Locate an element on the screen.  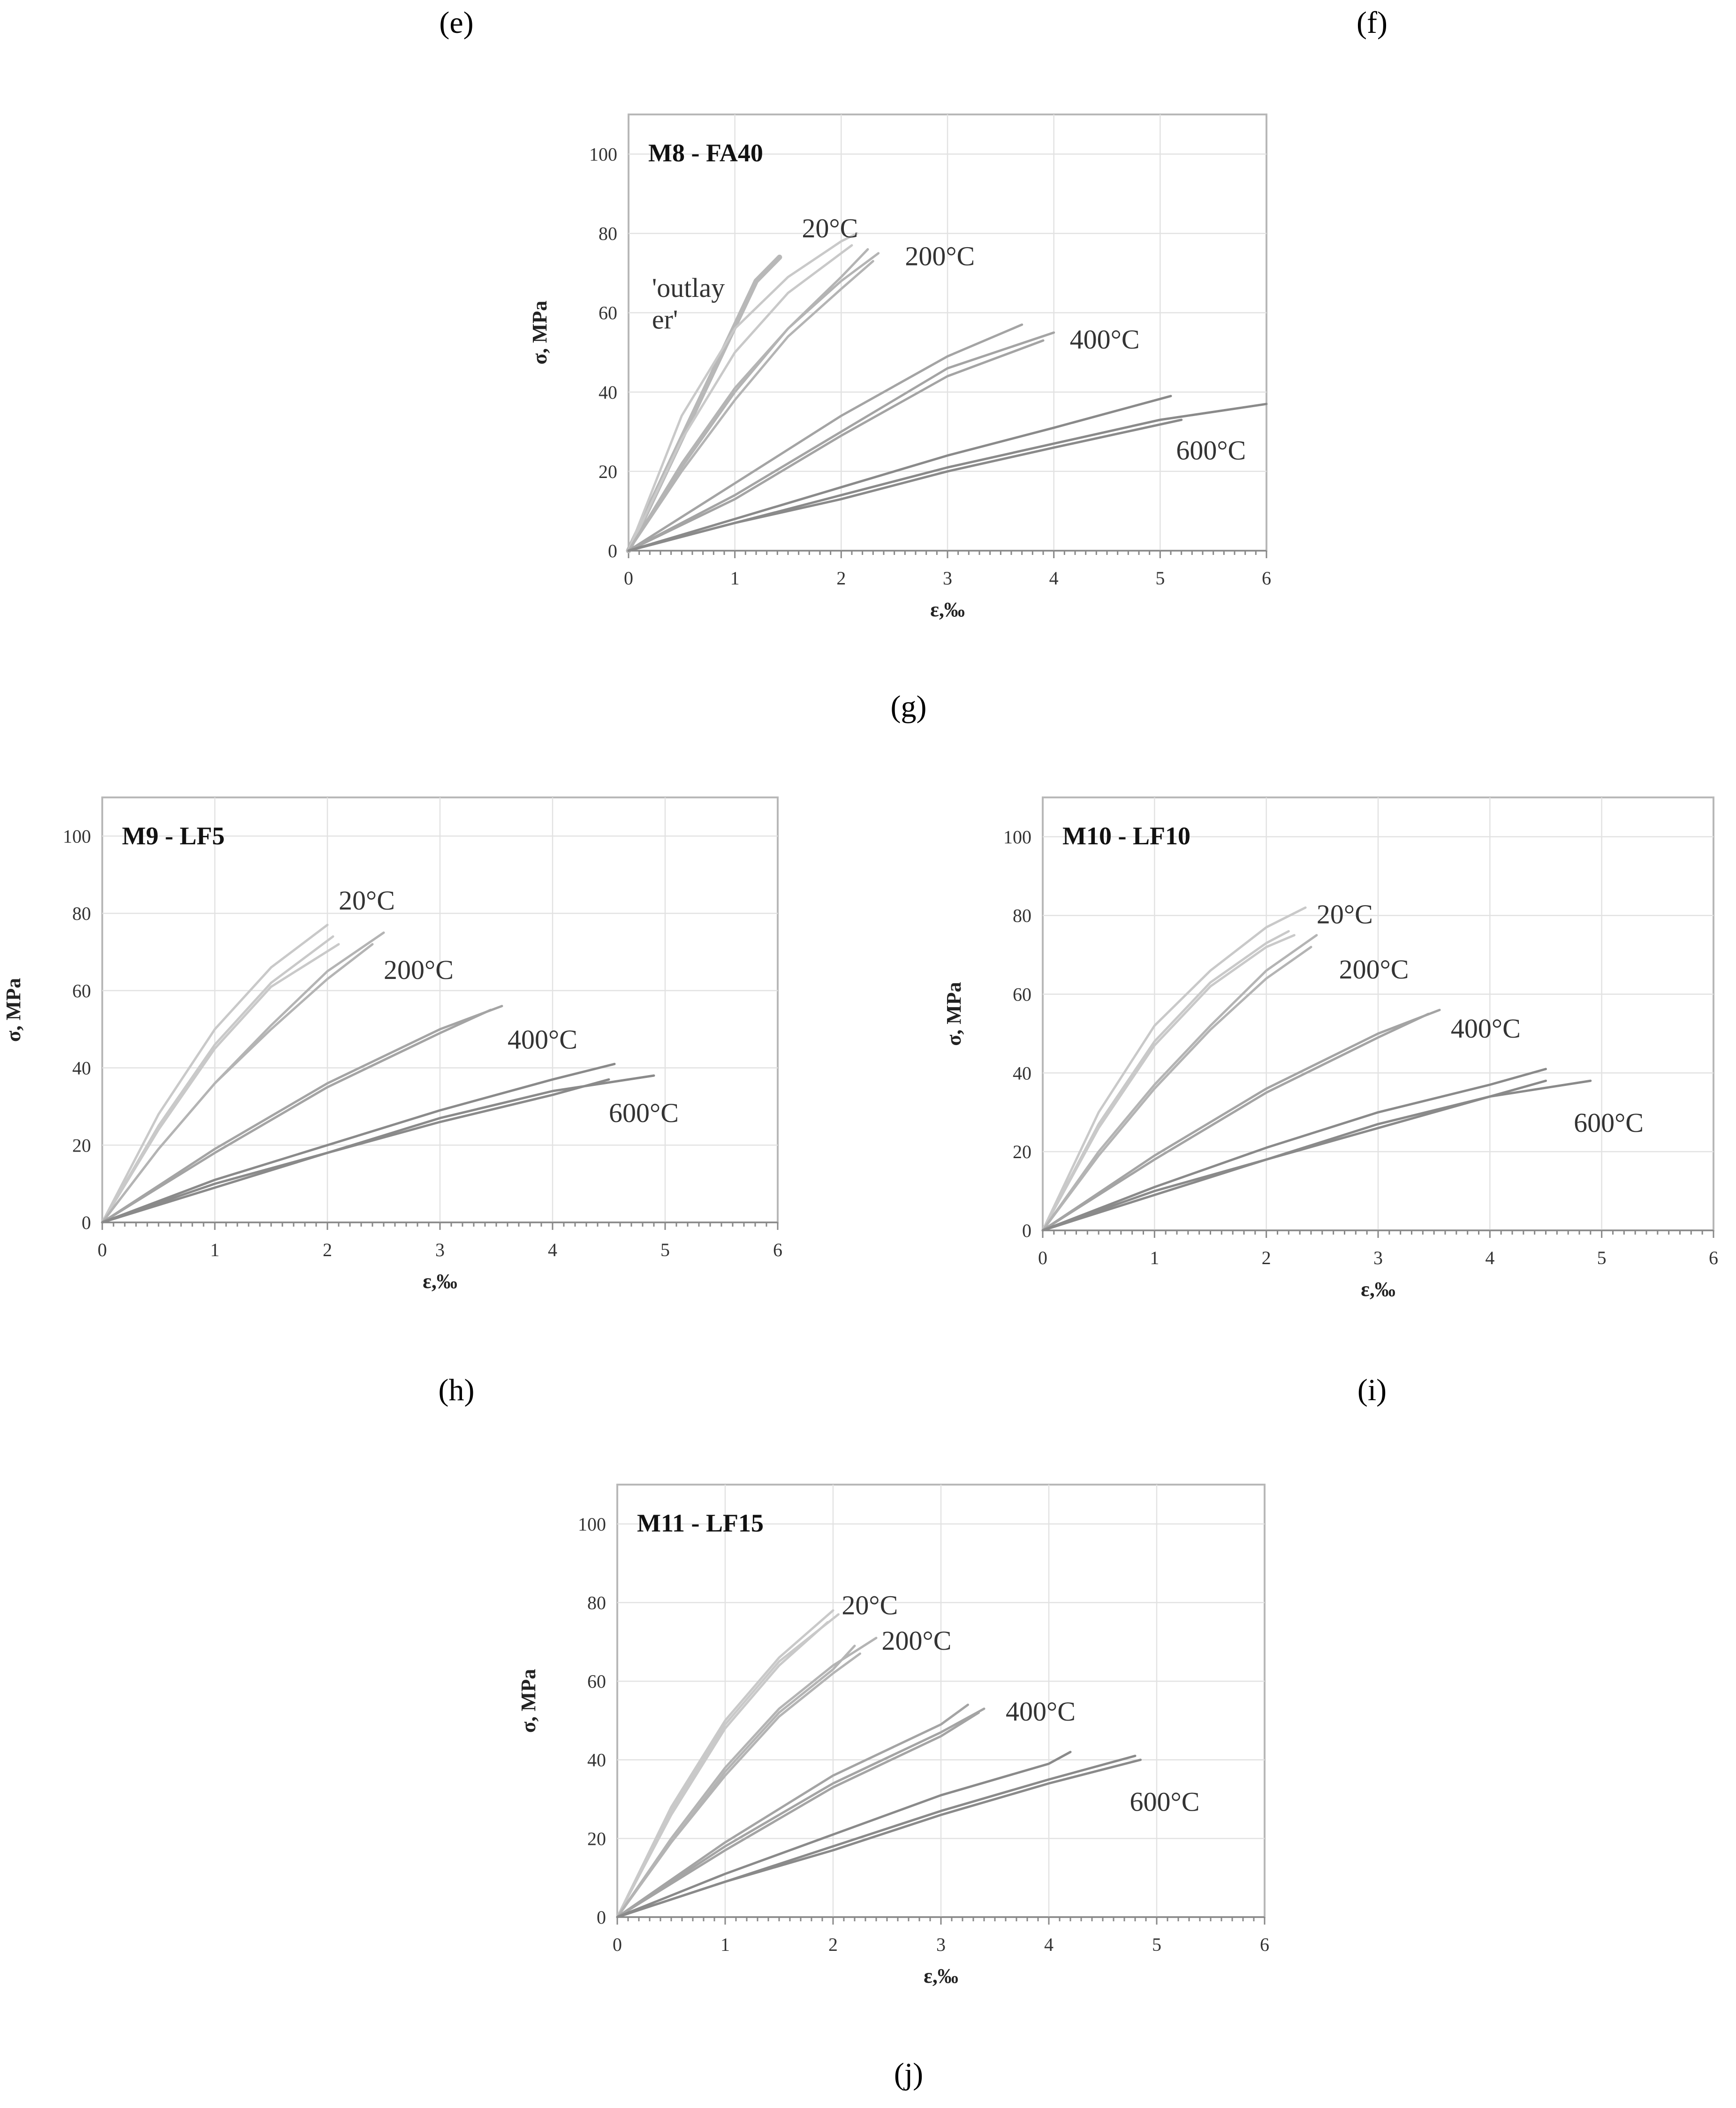
annotation-label: 'outlay is located at coordinates (688, 288).